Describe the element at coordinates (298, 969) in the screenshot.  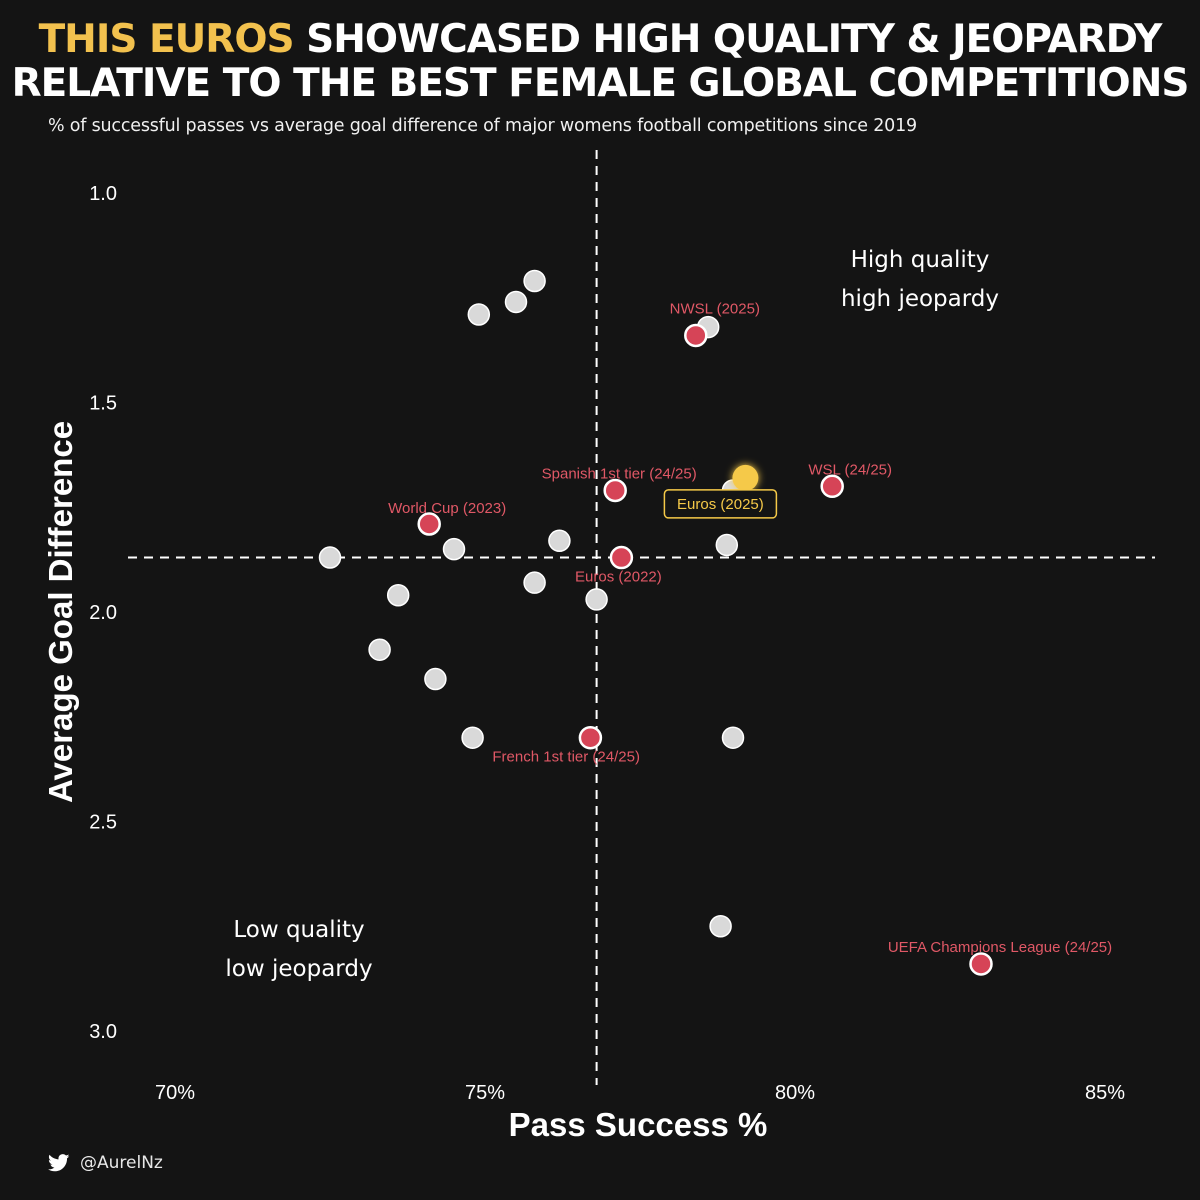
I see `quadrant-label-bottom-left-line2: low jeopardy` at that location.